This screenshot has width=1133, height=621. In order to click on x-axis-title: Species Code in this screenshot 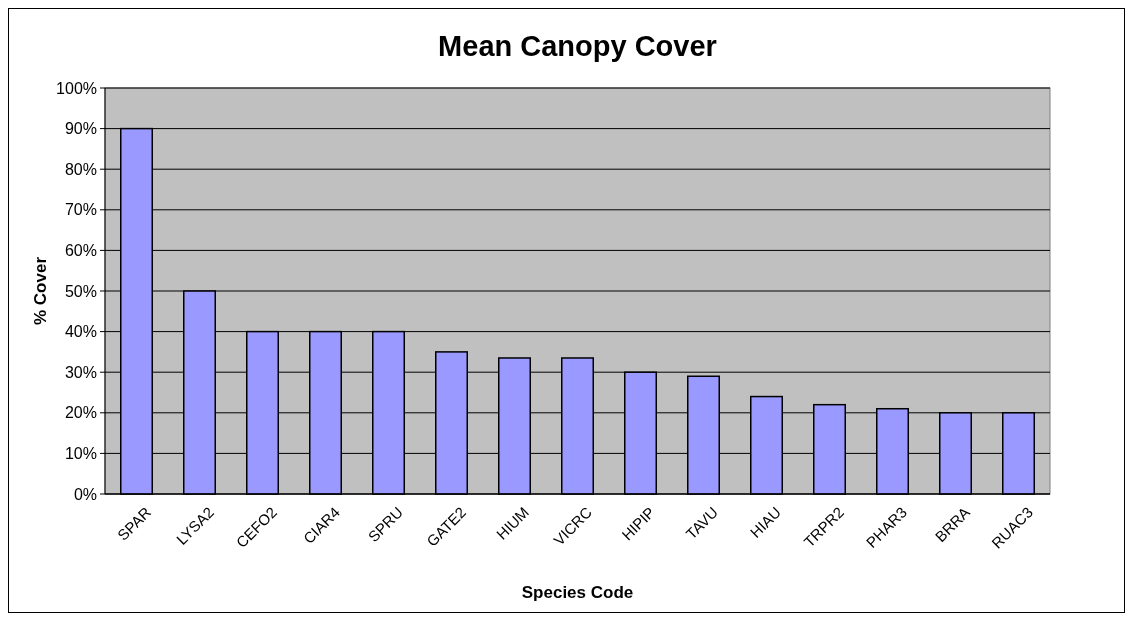, I will do `click(577, 592)`.